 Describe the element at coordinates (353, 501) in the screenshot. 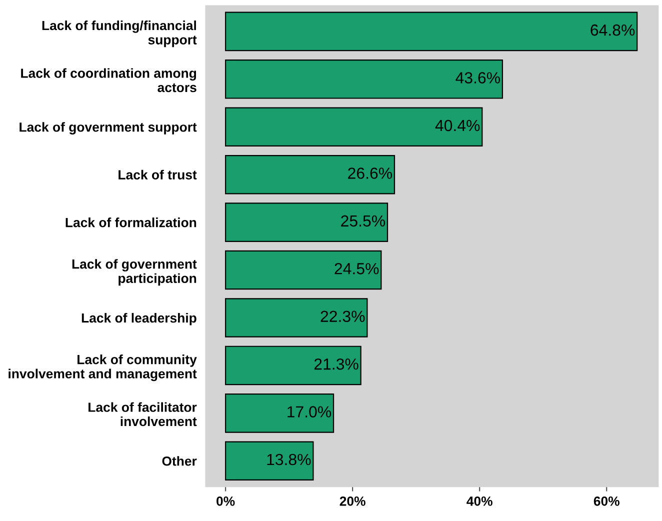

I see `x-tick-label: 20%` at that location.